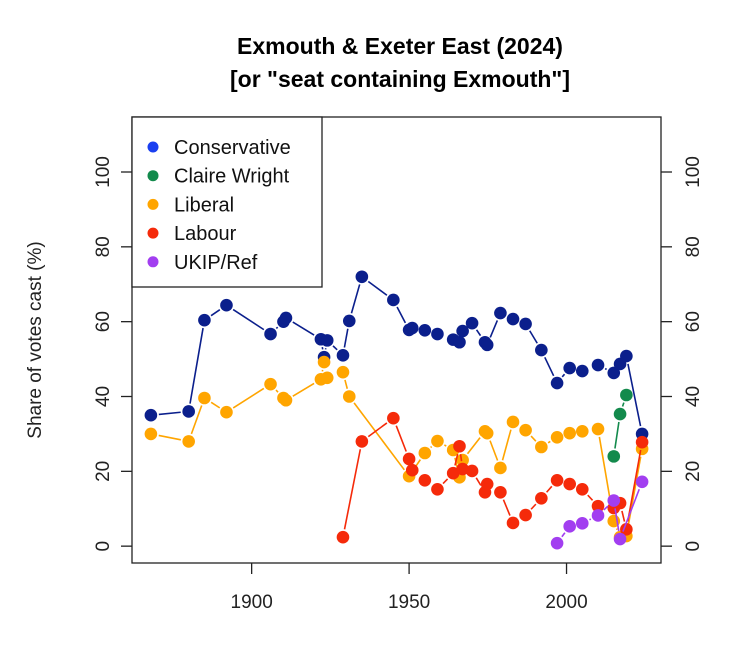 This screenshot has height=647, width=755. Describe the element at coordinates (409, 602) in the screenshot. I see `x-tick-label: 1950` at that location.